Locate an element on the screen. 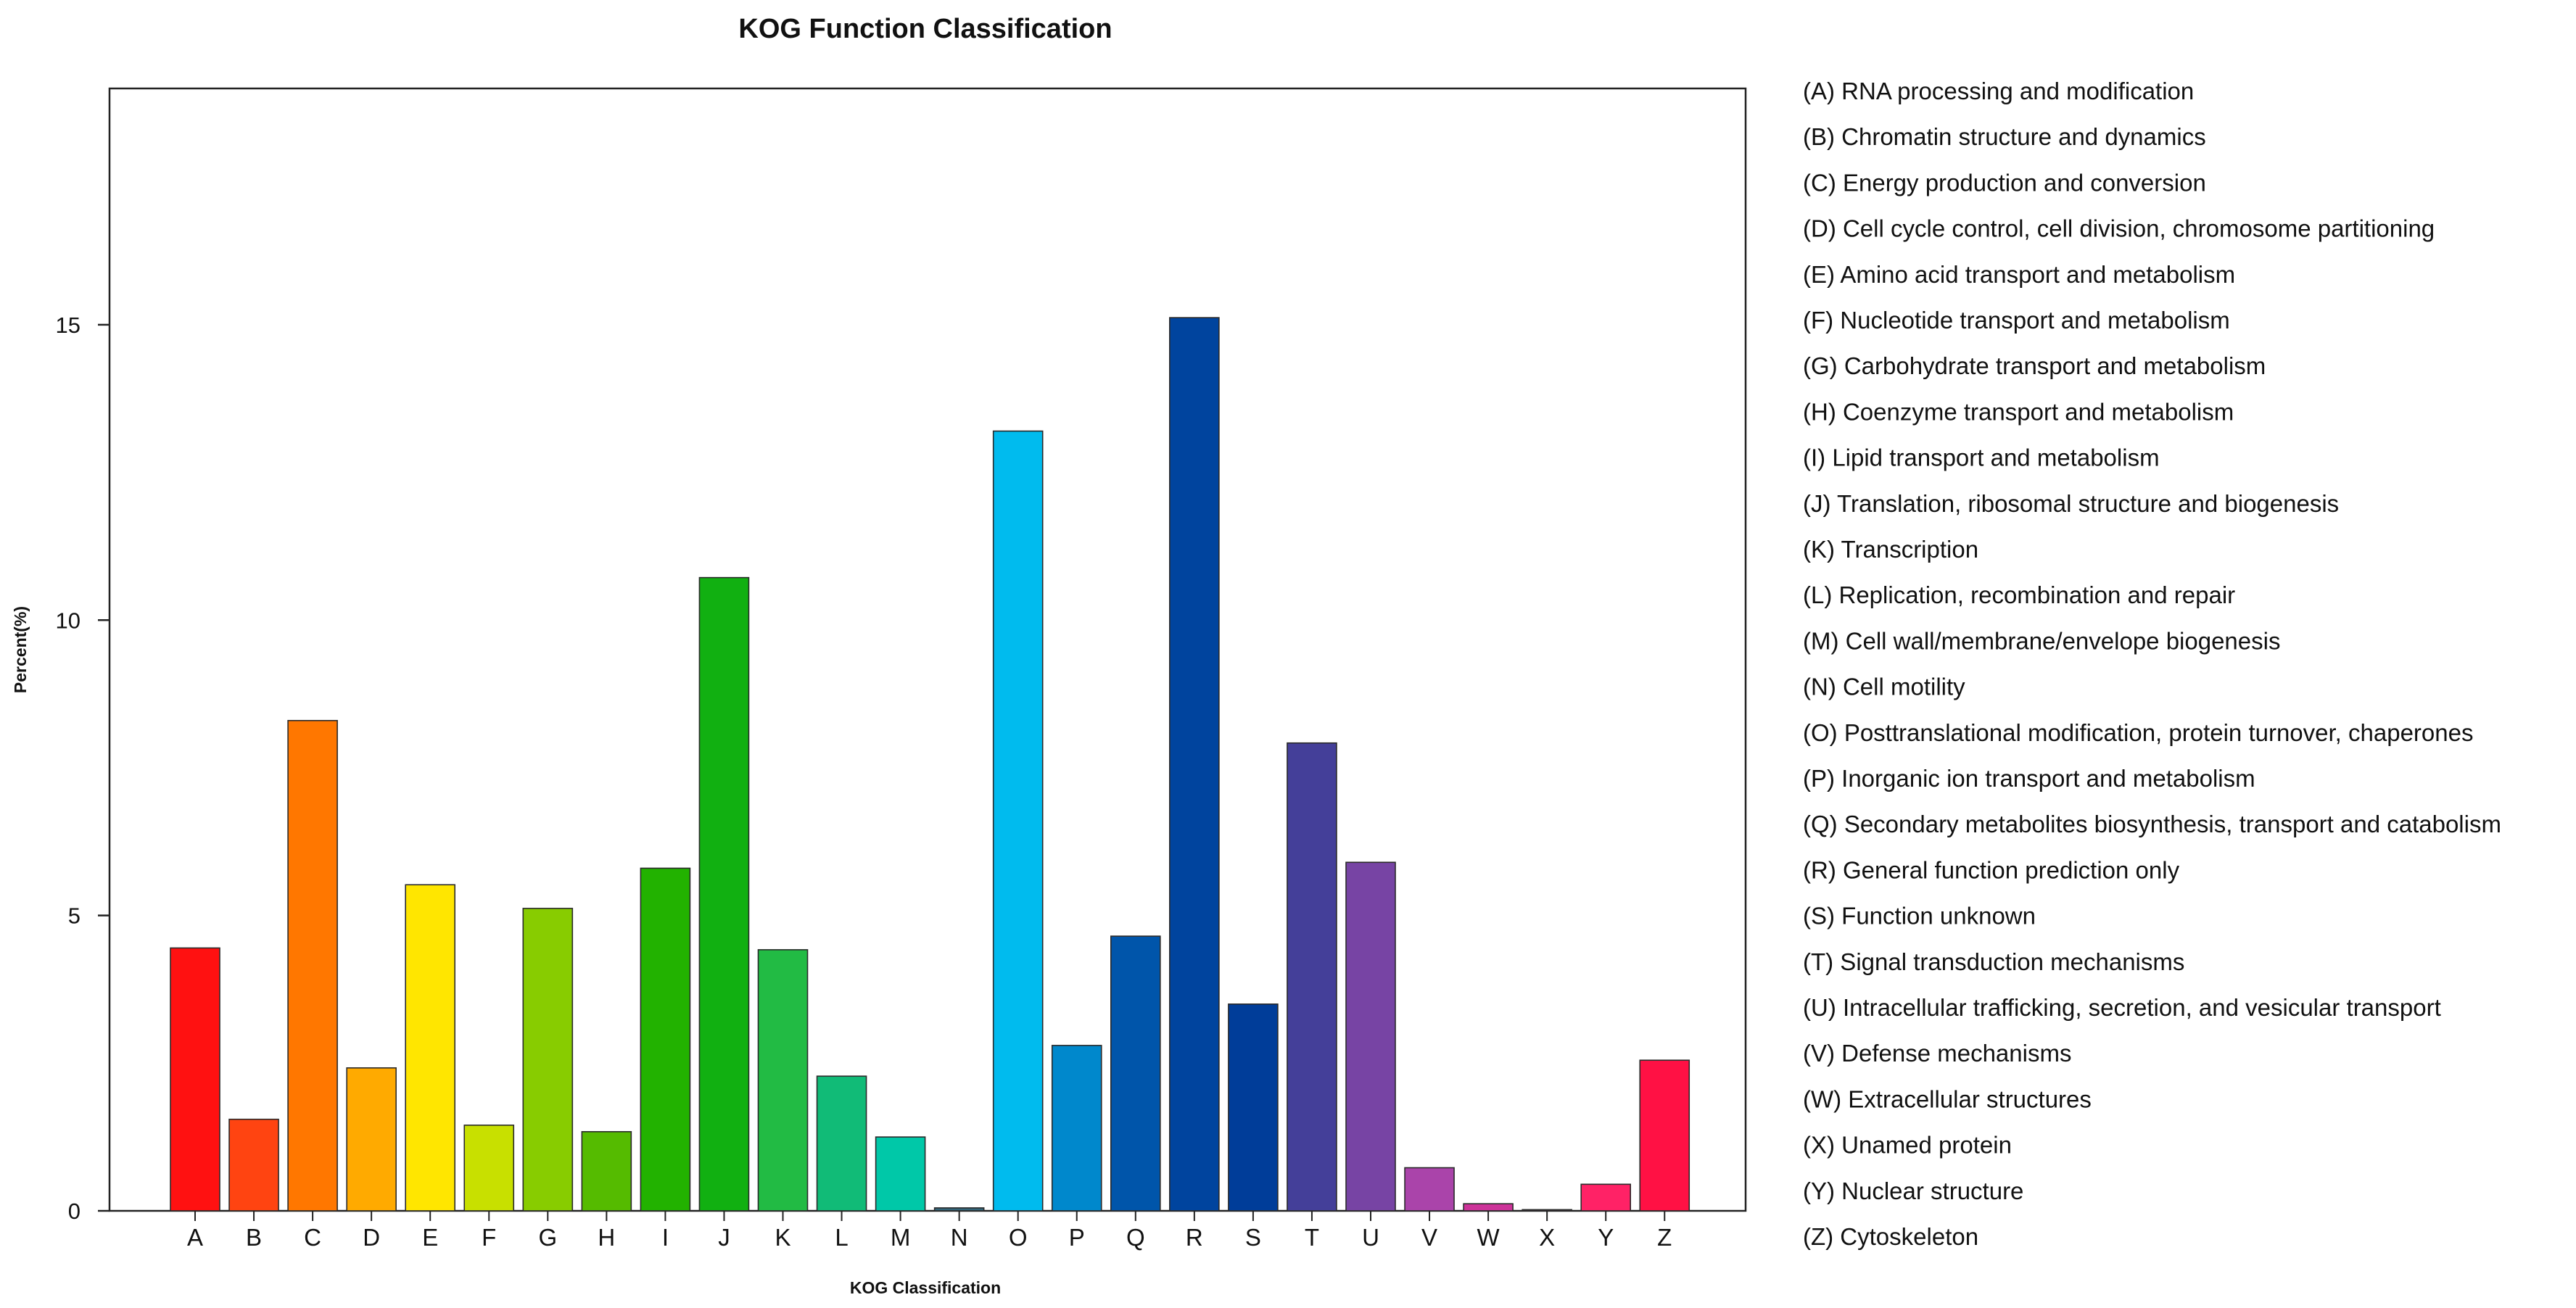 The image size is (2576, 1308). x-tick-label: J is located at coordinates (724, 1238).